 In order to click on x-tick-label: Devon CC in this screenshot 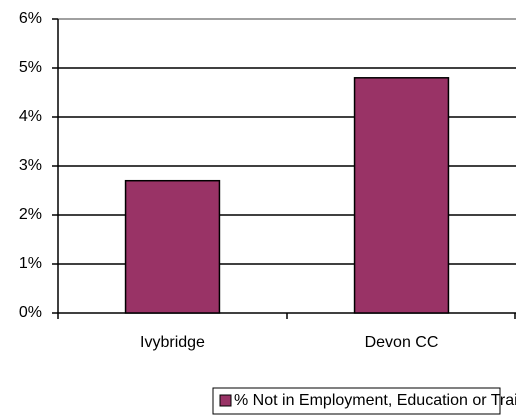, I will do `click(402, 342)`.